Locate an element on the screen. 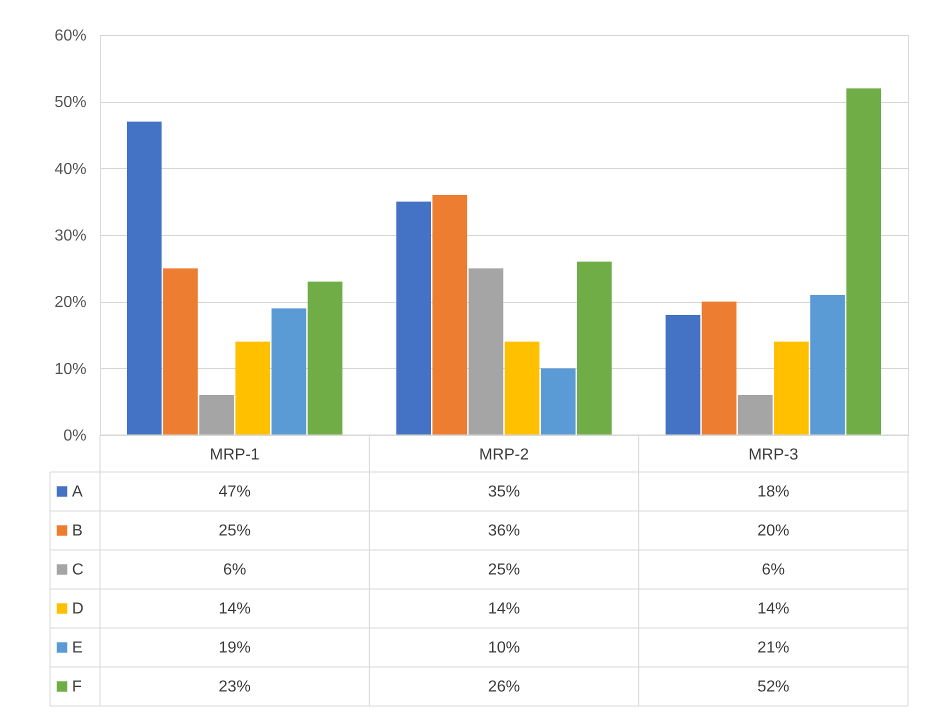  data-label: 52% is located at coordinates (773, 687).